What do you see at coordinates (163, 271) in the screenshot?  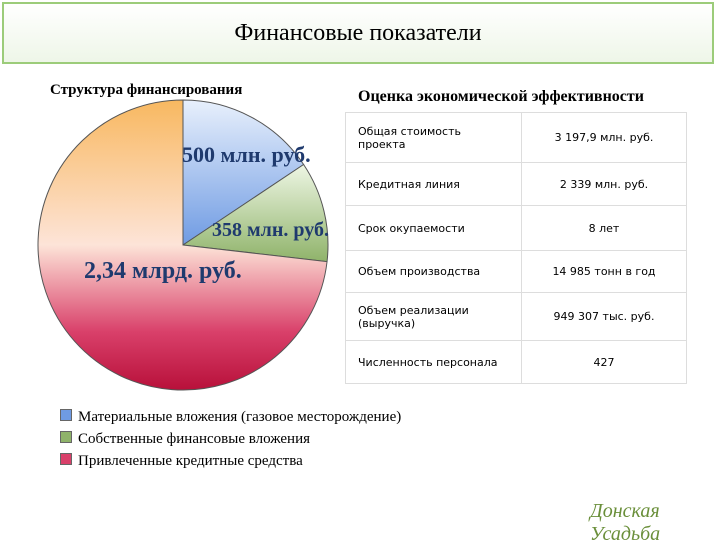 I see `data-label: 2,34 млрд. руб.` at bounding box center [163, 271].